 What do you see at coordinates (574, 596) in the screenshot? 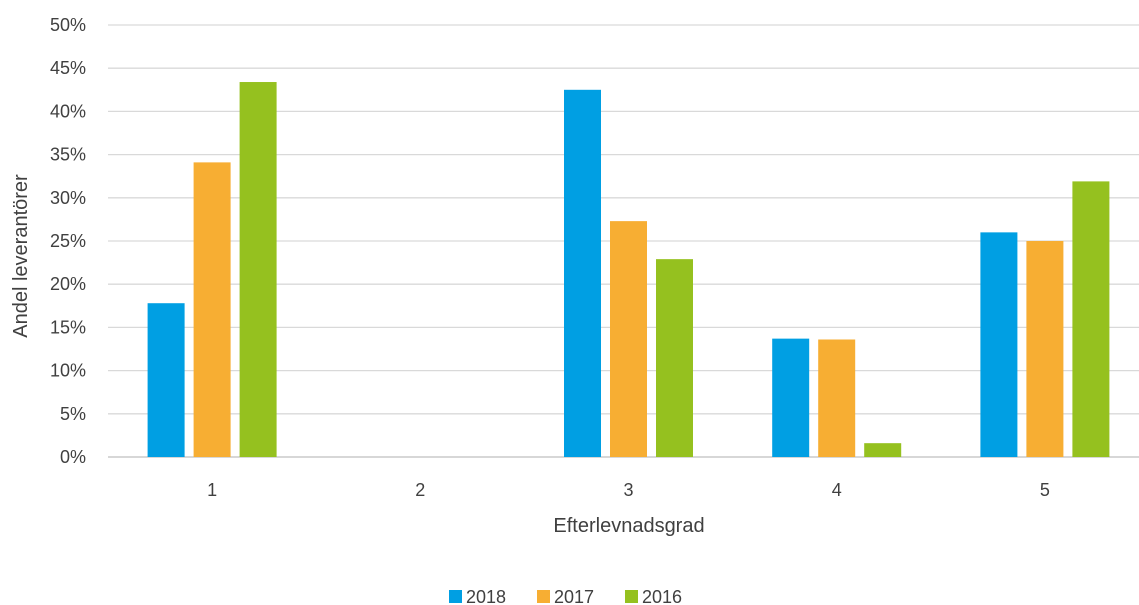
I see `legend-label-2017: 2017` at bounding box center [574, 596].